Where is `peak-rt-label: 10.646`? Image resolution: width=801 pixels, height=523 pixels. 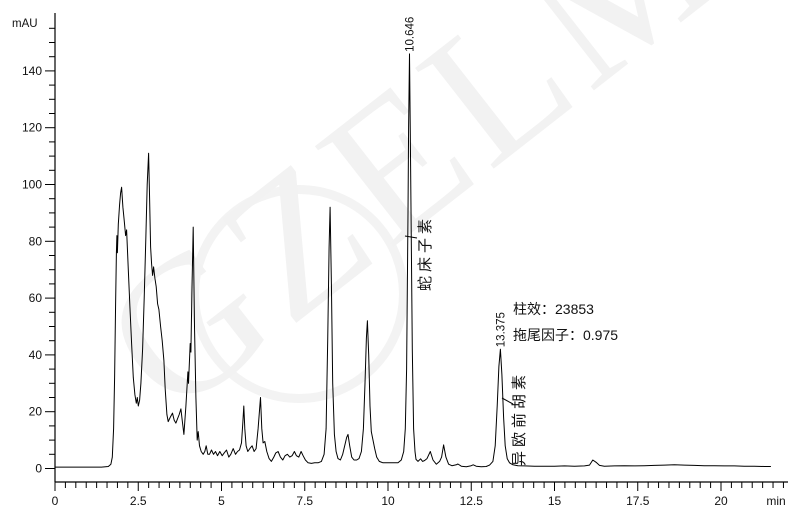 peak-rt-label: 10.646 is located at coordinates (411, 34).